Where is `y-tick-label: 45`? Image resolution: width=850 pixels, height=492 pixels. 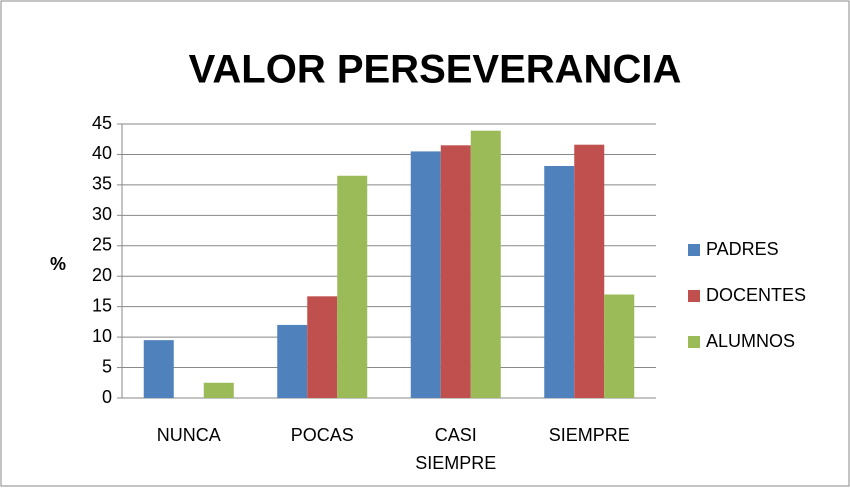
y-tick-label: 45 is located at coordinates (102, 123).